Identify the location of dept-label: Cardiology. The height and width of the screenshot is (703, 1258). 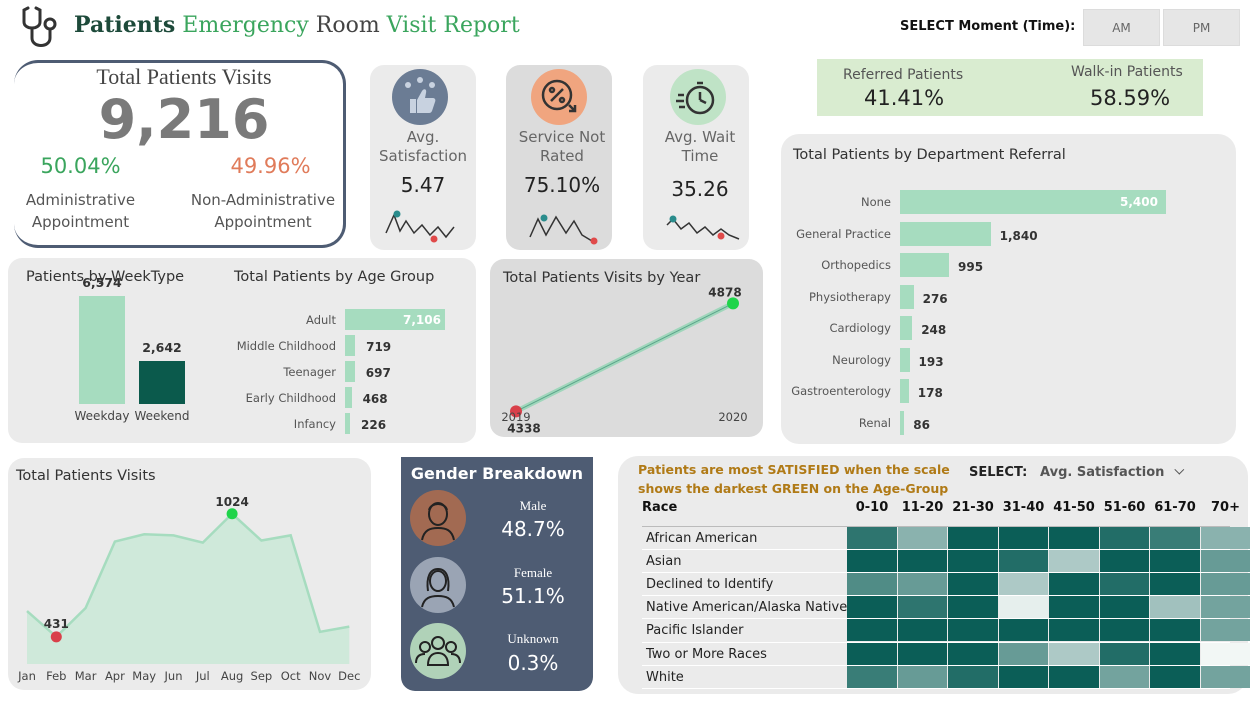
(860, 328).